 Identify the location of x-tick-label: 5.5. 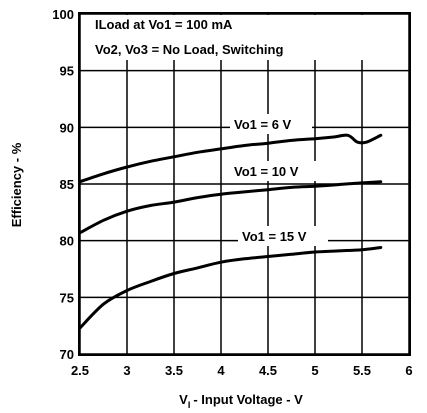
(362, 370).